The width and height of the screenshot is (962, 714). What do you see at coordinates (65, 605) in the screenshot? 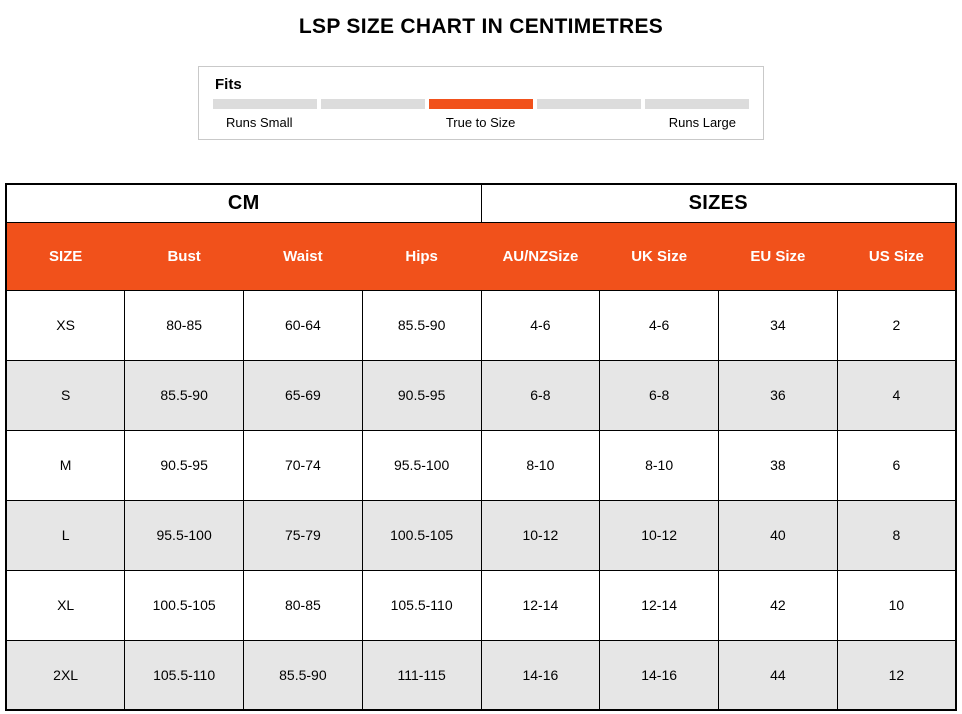
I see `size-label-cell: XL` at bounding box center [65, 605].